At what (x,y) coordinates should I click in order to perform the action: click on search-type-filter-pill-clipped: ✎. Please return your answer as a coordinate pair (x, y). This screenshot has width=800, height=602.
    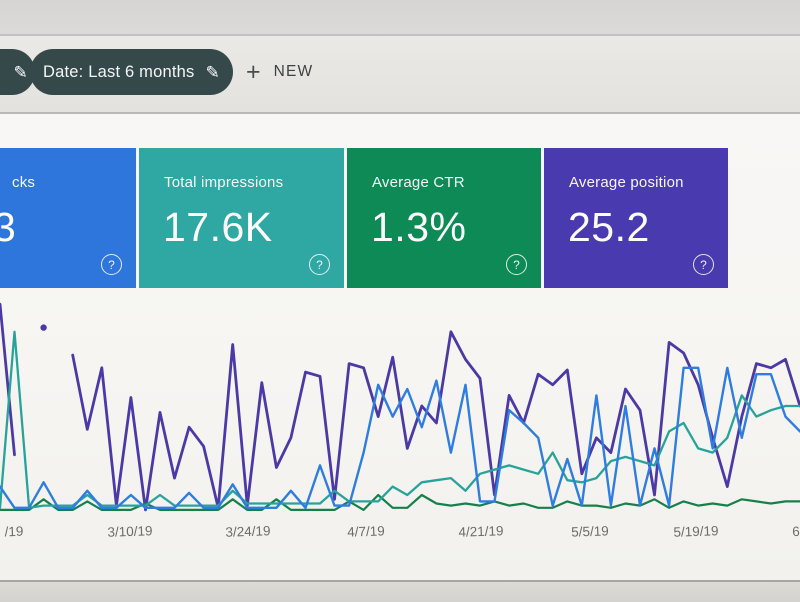
    Looking at the image, I should click on (17, 72).